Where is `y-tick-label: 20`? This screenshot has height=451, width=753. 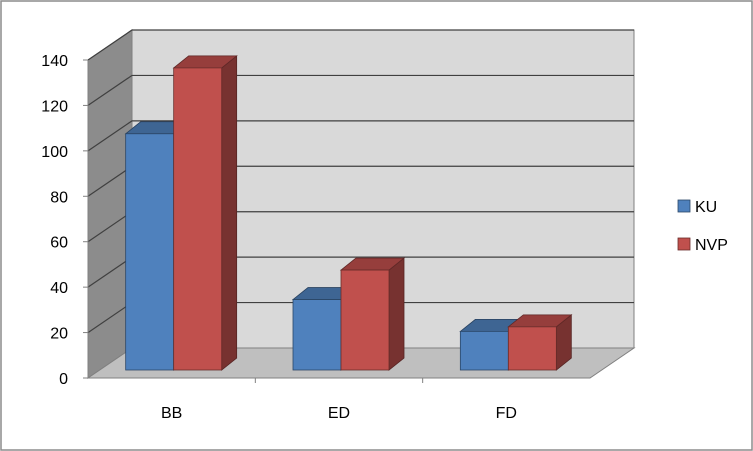 y-tick-label: 20 is located at coordinates (59, 334).